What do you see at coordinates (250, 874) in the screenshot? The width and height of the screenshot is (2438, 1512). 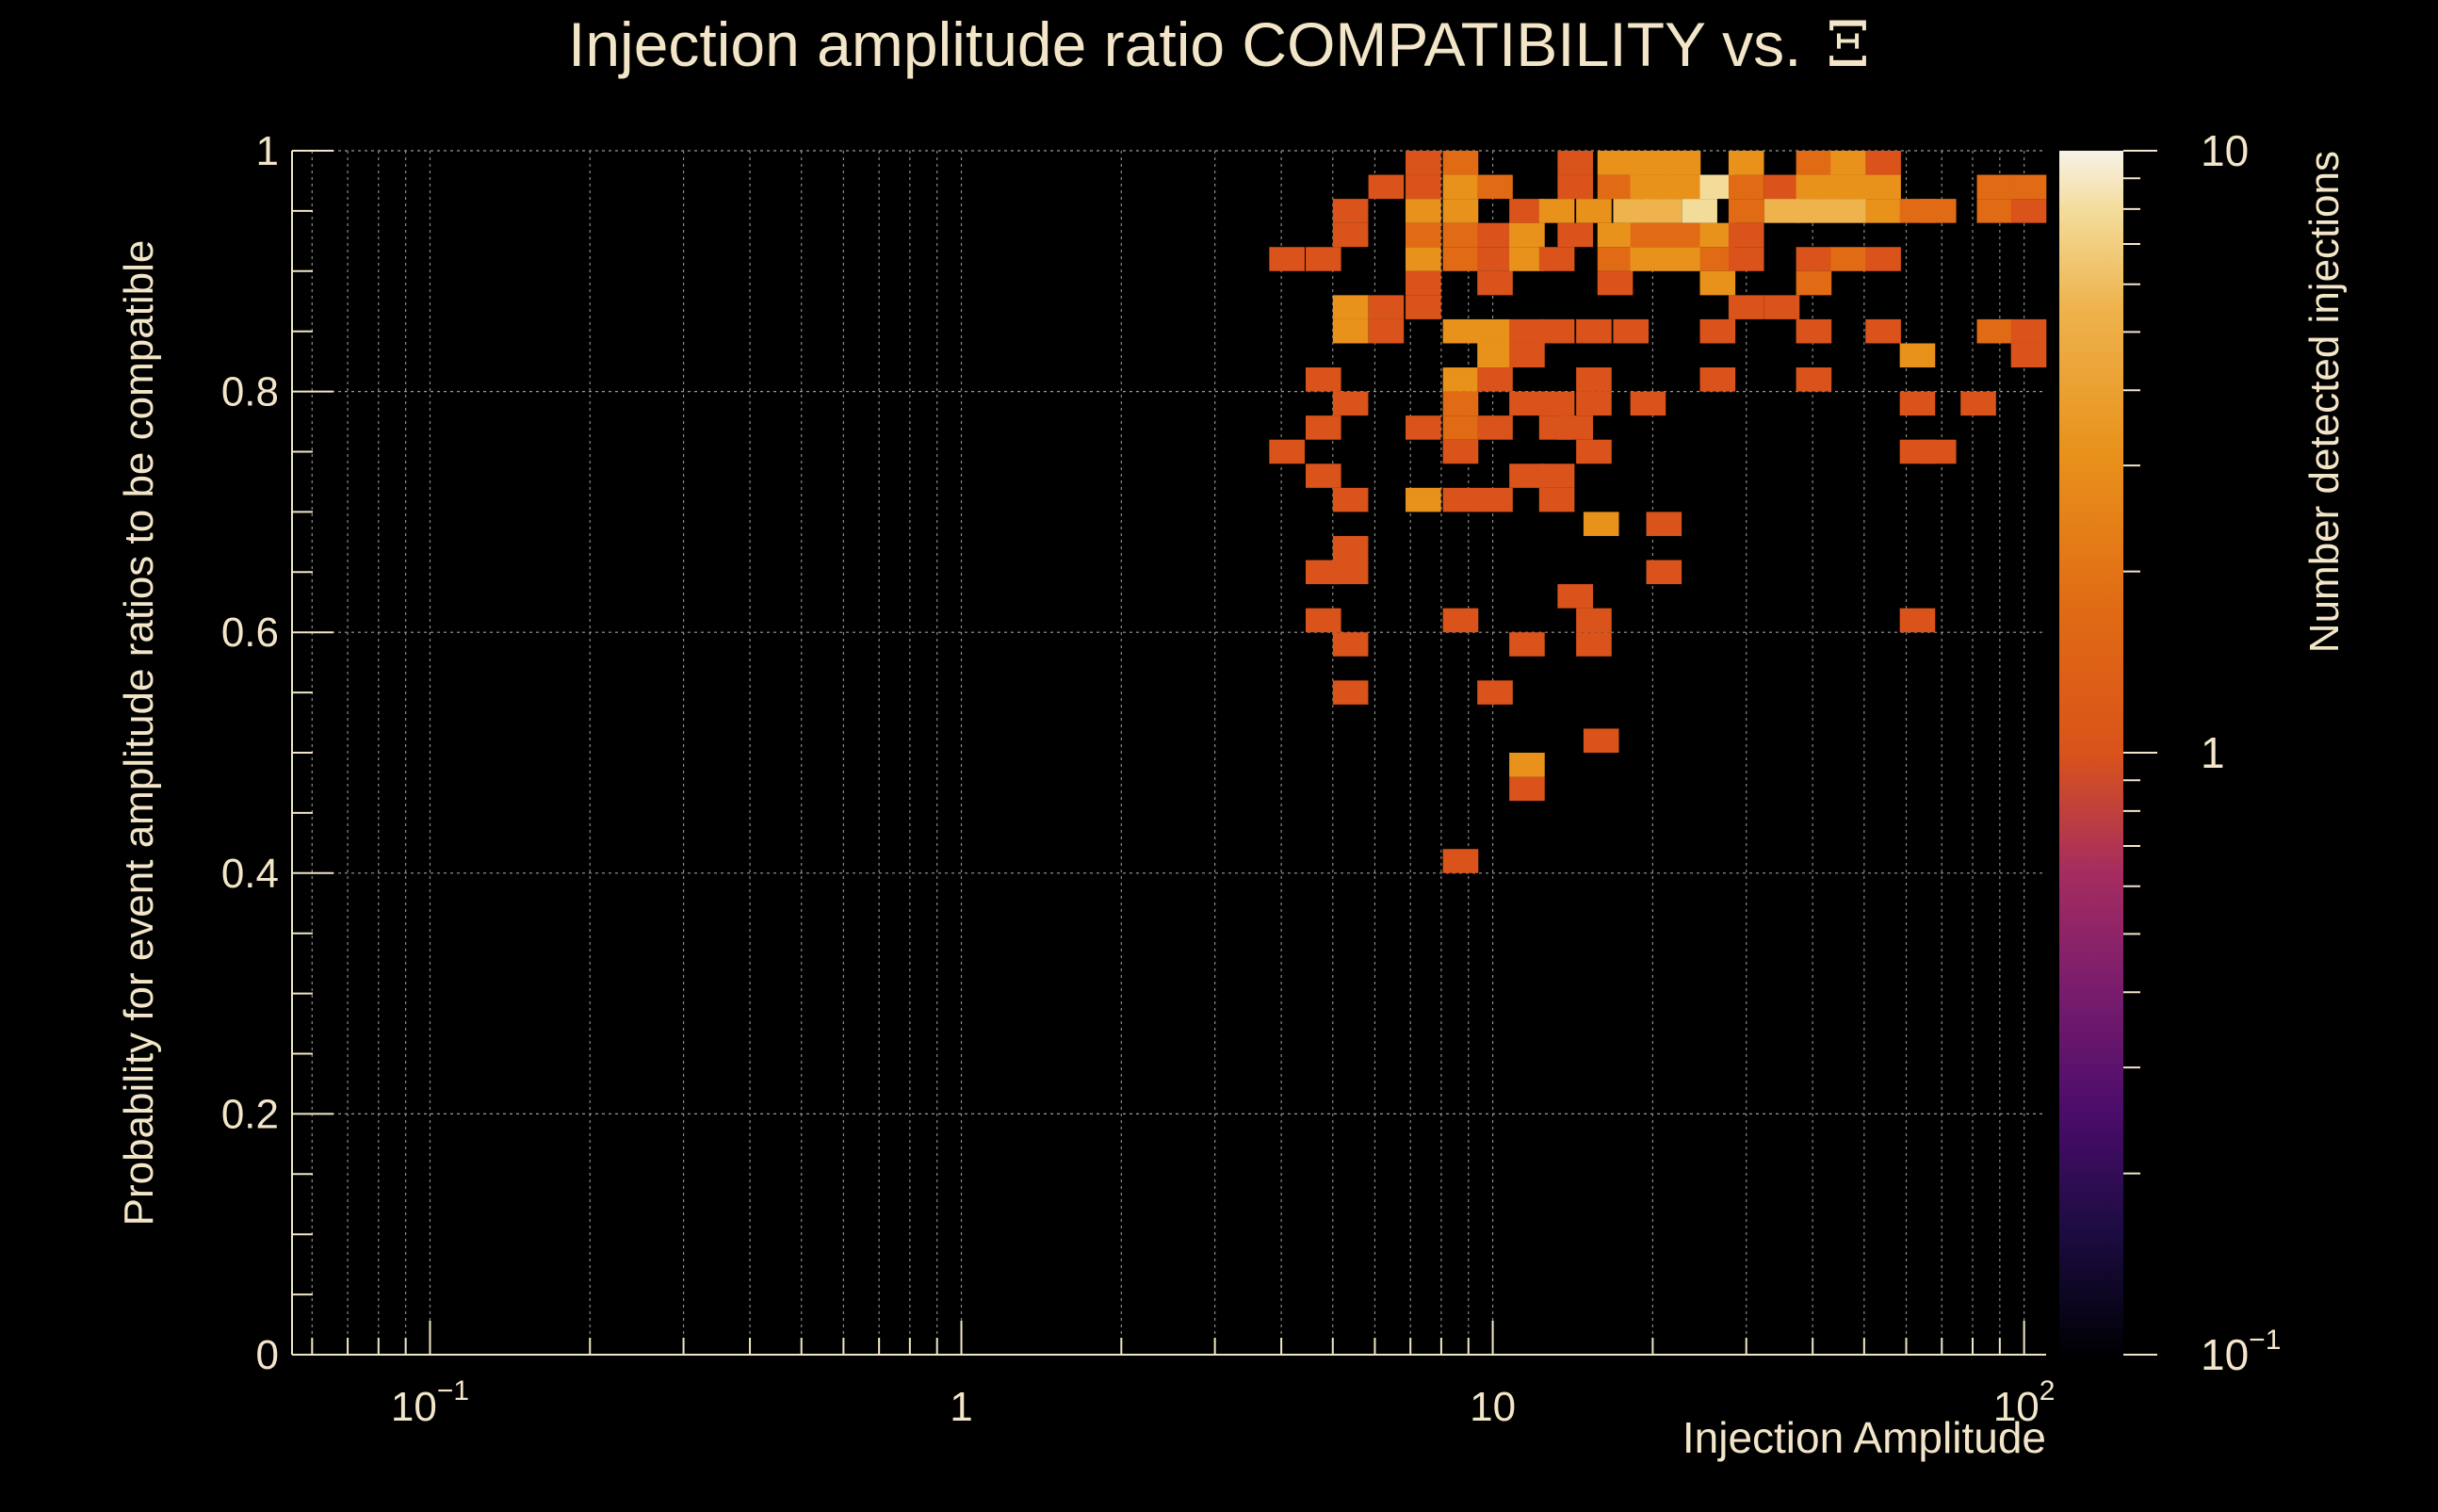 I see `y-tick-label: 0.4` at bounding box center [250, 874].